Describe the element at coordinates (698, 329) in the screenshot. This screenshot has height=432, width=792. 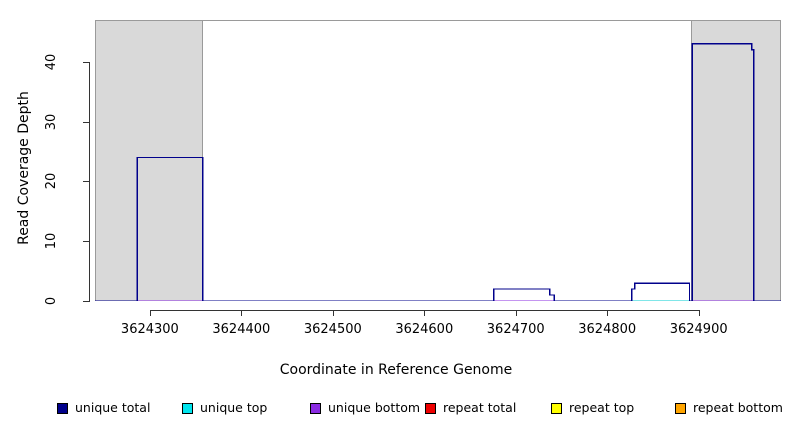
I see `x-axis-tick-label: 3624900` at that location.